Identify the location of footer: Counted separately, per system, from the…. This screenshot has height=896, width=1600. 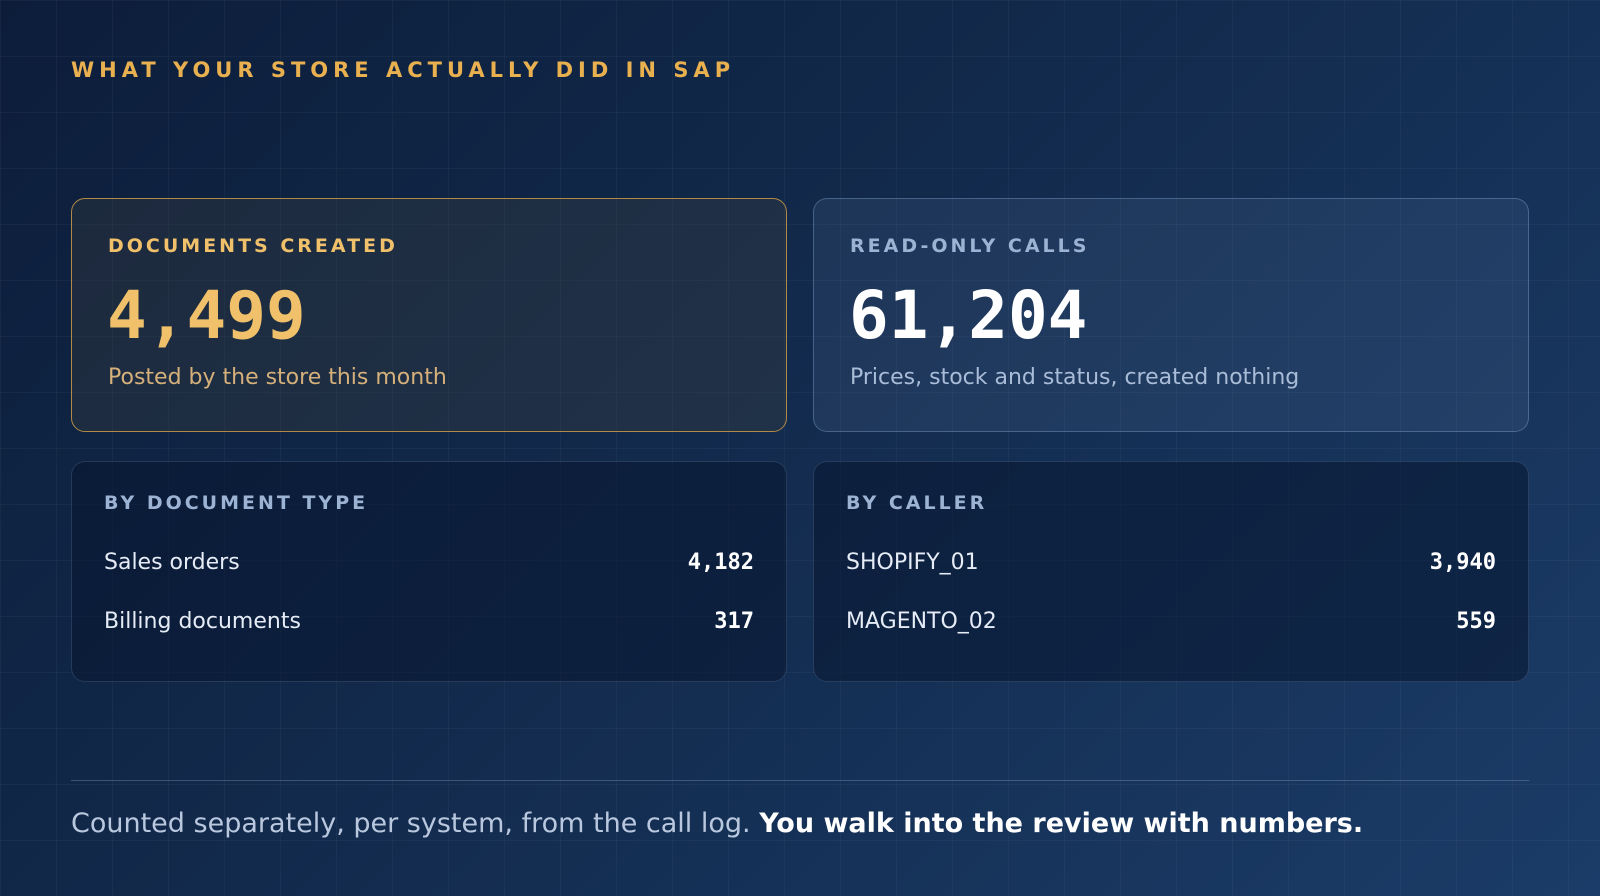
(717, 823).